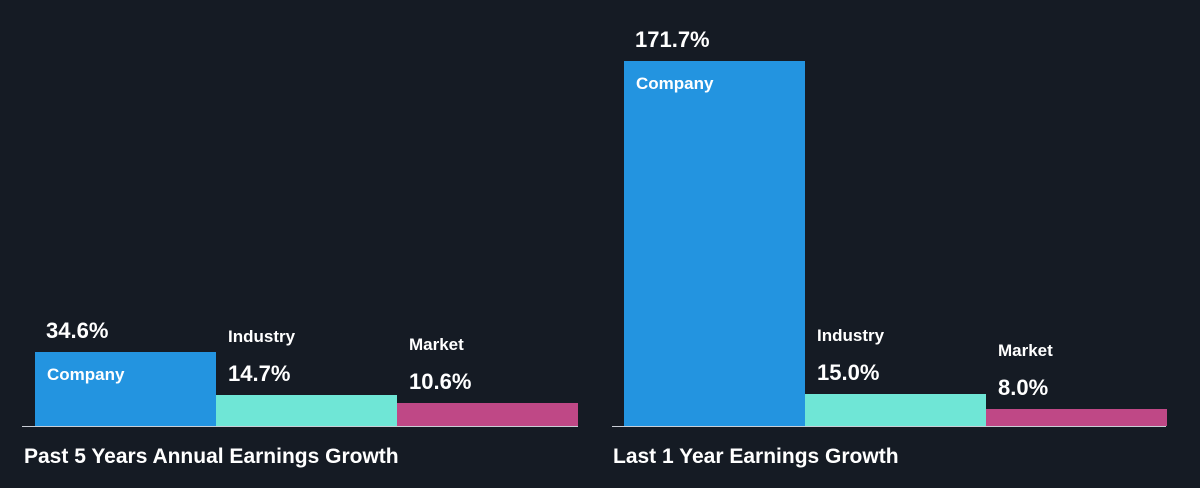  I want to click on chart-title: Last 1 Year Earnings Growth, so click(756, 456).